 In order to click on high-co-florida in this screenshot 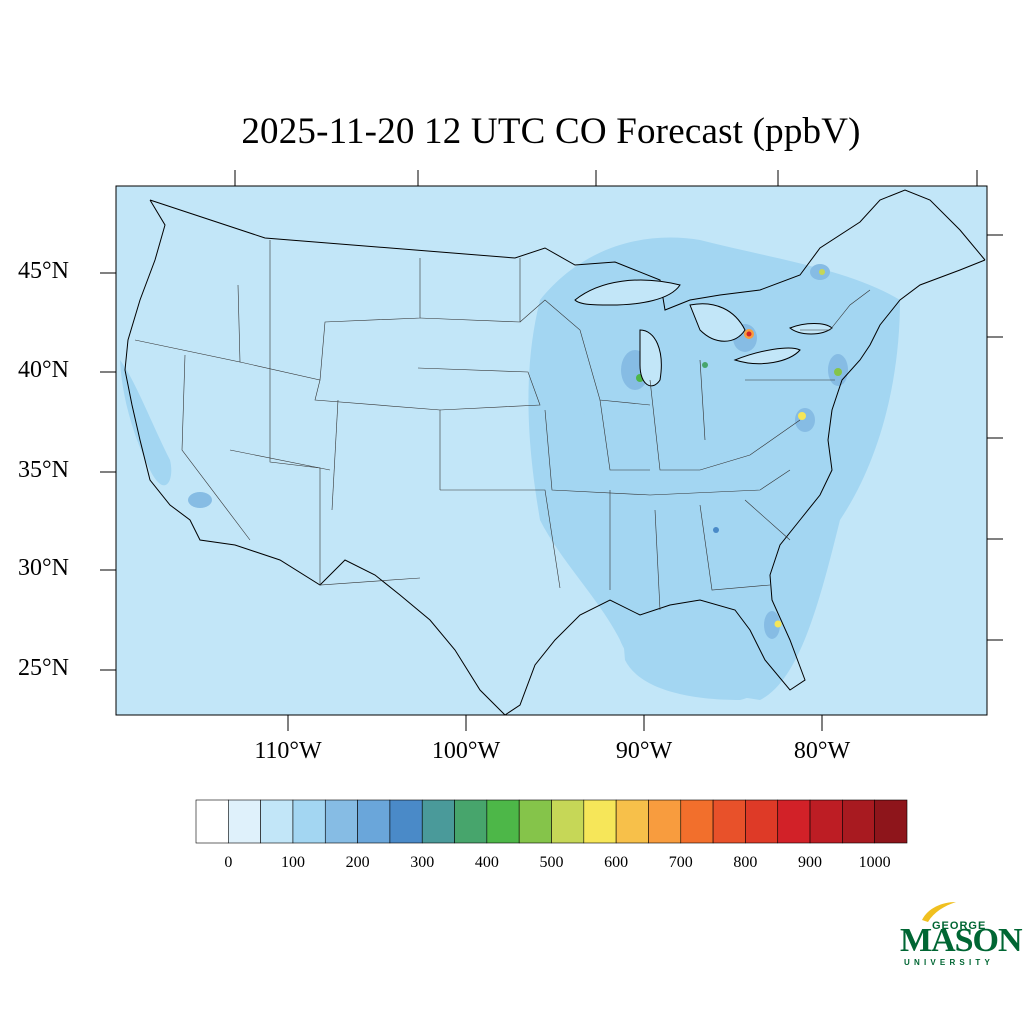, I will do `click(772, 625)`.